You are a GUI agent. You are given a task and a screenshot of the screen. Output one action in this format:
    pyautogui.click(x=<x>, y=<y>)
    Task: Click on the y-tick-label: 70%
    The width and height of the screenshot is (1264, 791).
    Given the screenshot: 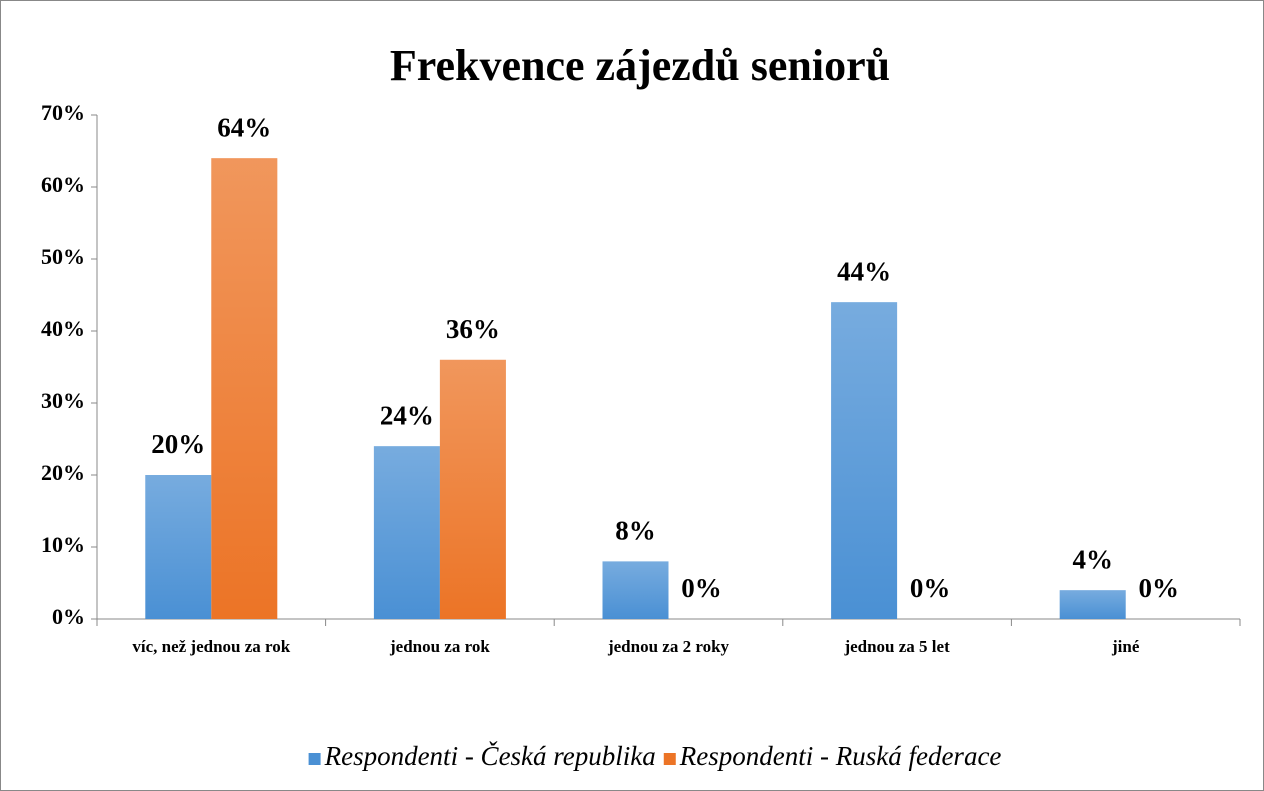 What is the action you would take?
    pyautogui.click(x=63, y=112)
    